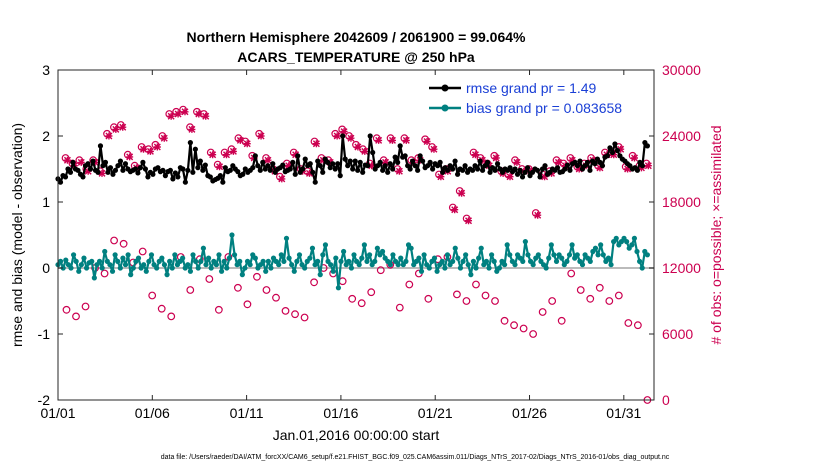 The width and height of the screenshot is (830, 470). Describe the element at coordinates (666, 400) in the screenshot. I see `y-tick-label-right: 0` at that location.